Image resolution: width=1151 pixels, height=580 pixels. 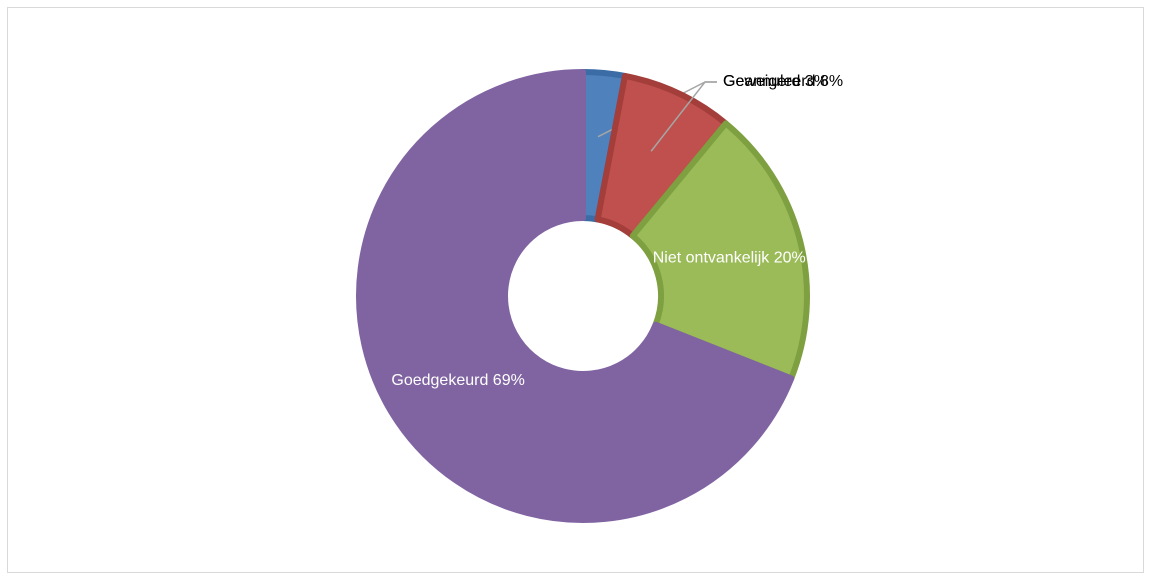 I want to click on data-label: Geweigerd 3%, so click(x=775, y=81).